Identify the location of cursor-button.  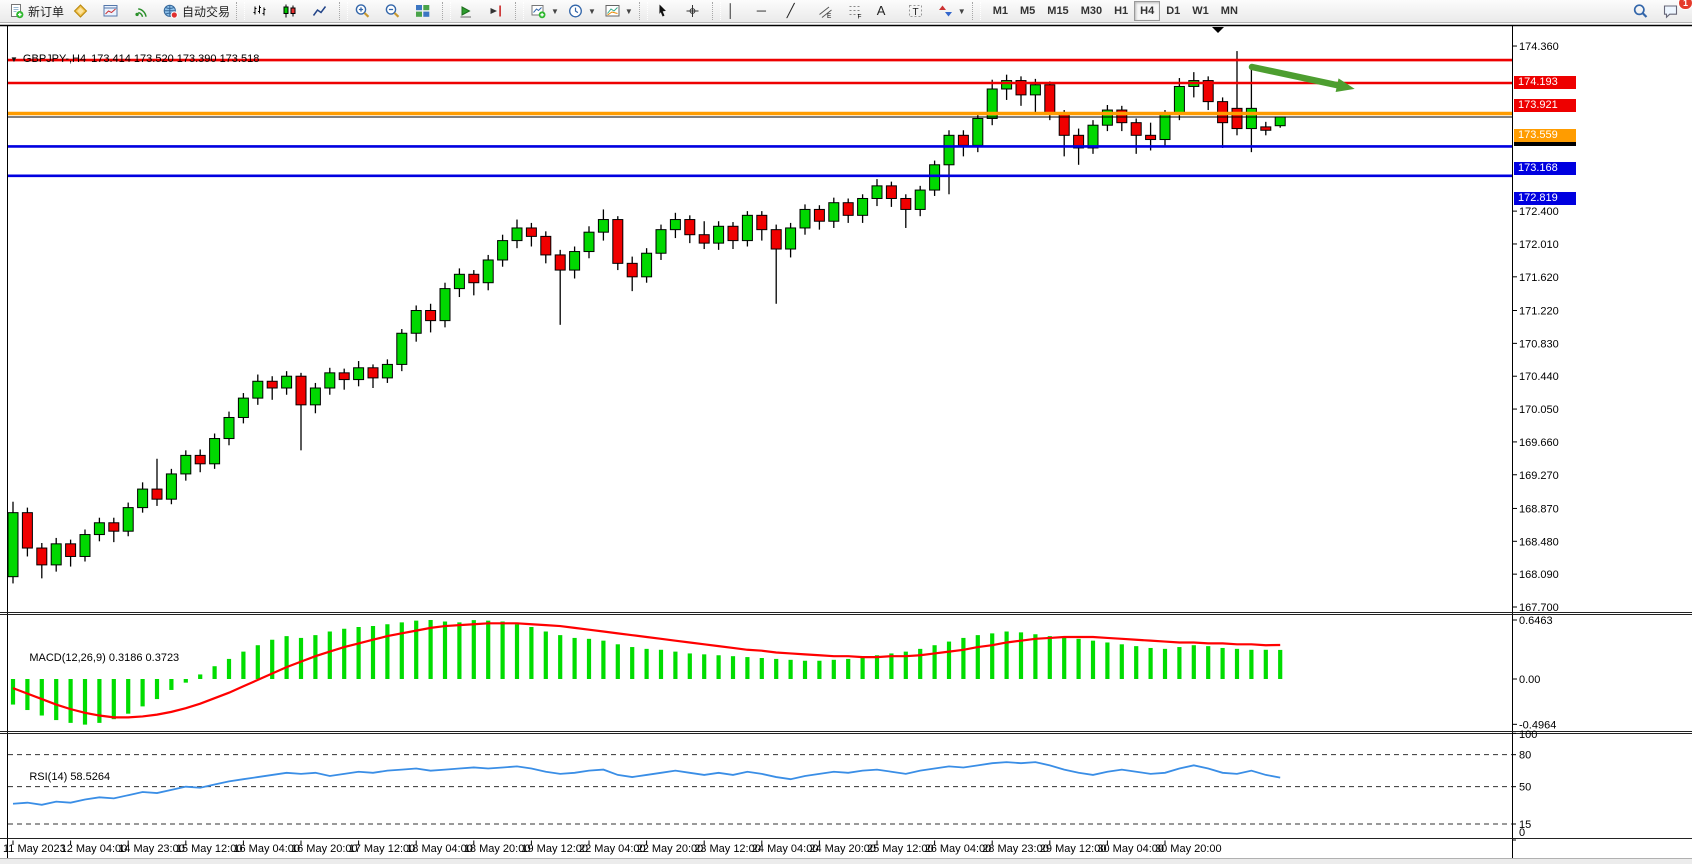
(665, 11).